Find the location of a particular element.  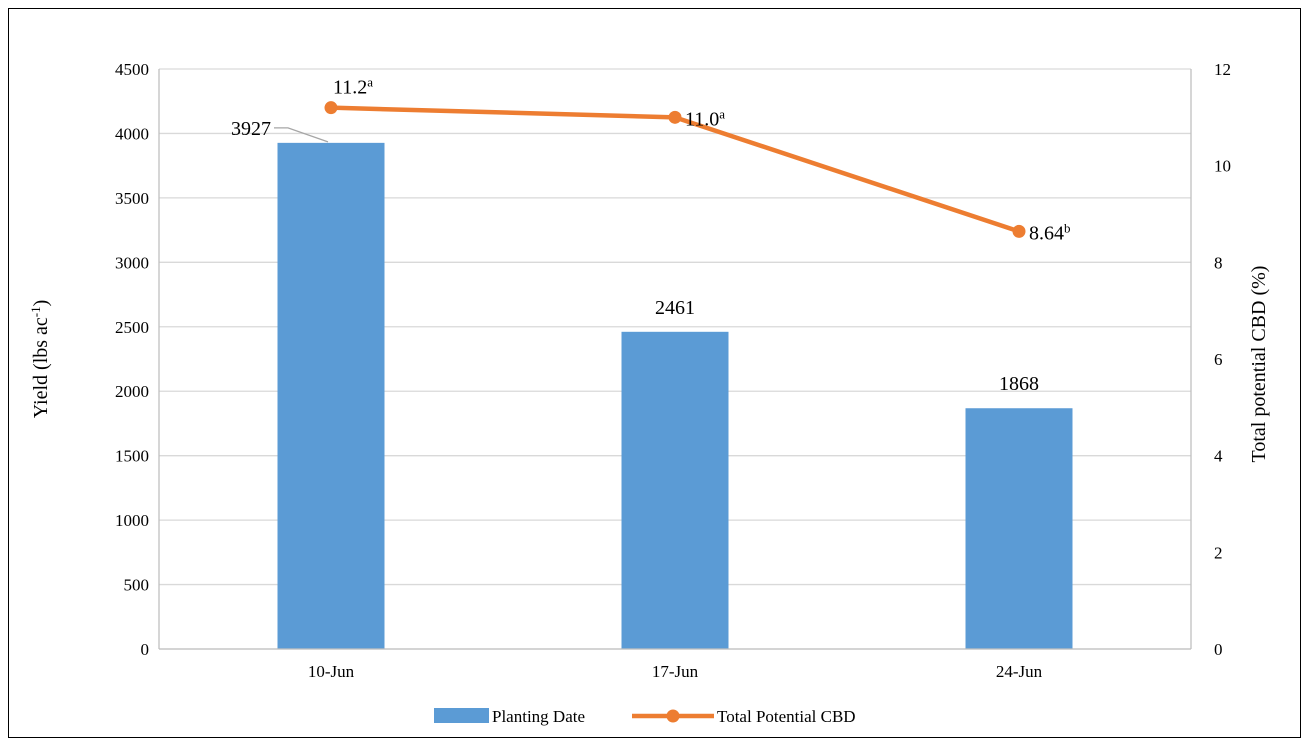

y-left-tick-label: 500 is located at coordinates (137, 585).